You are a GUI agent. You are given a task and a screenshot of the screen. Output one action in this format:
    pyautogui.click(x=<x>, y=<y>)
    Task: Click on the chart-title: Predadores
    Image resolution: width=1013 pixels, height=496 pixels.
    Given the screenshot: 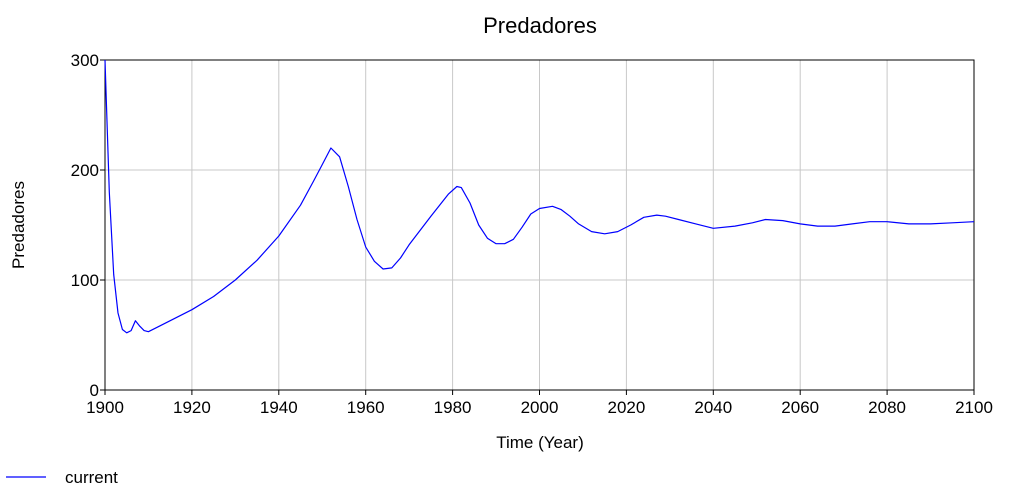 What is the action you would take?
    pyautogui.click(x=540, y=25)
    